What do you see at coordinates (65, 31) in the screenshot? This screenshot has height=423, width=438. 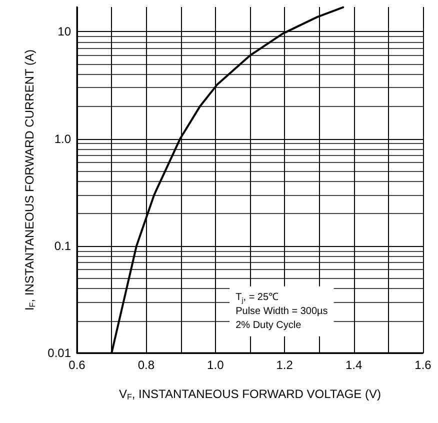 I see `y-tick-label: 10` at bounding box center [65, 31].